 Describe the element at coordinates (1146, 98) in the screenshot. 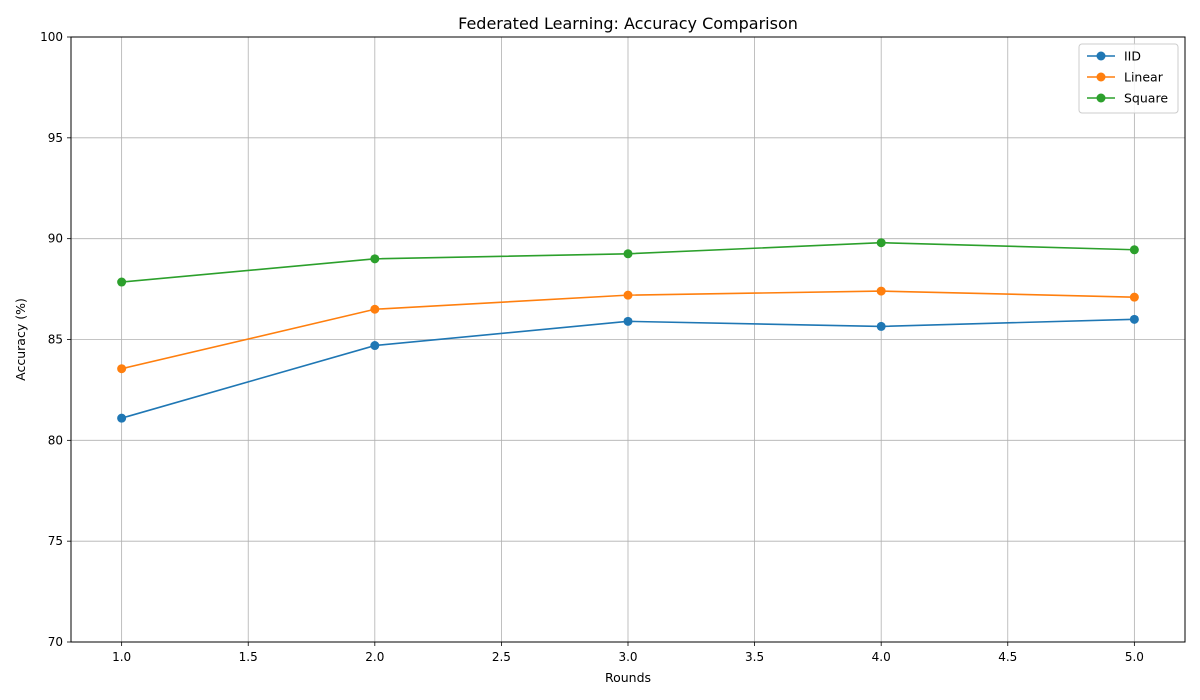

I see `legend-label: Square` at that location.